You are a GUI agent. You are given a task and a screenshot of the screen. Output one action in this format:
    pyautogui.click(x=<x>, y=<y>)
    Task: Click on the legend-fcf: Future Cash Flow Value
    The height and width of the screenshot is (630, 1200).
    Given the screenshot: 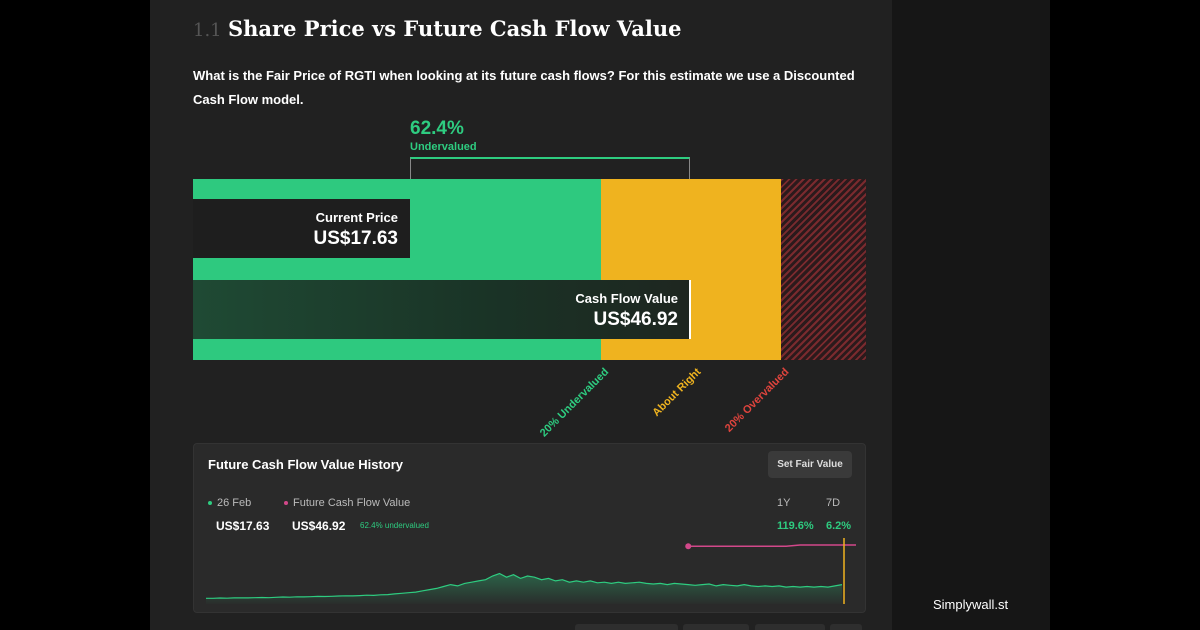 What is the action you would take?
    pyautogui.click(x=347, y=503)
    